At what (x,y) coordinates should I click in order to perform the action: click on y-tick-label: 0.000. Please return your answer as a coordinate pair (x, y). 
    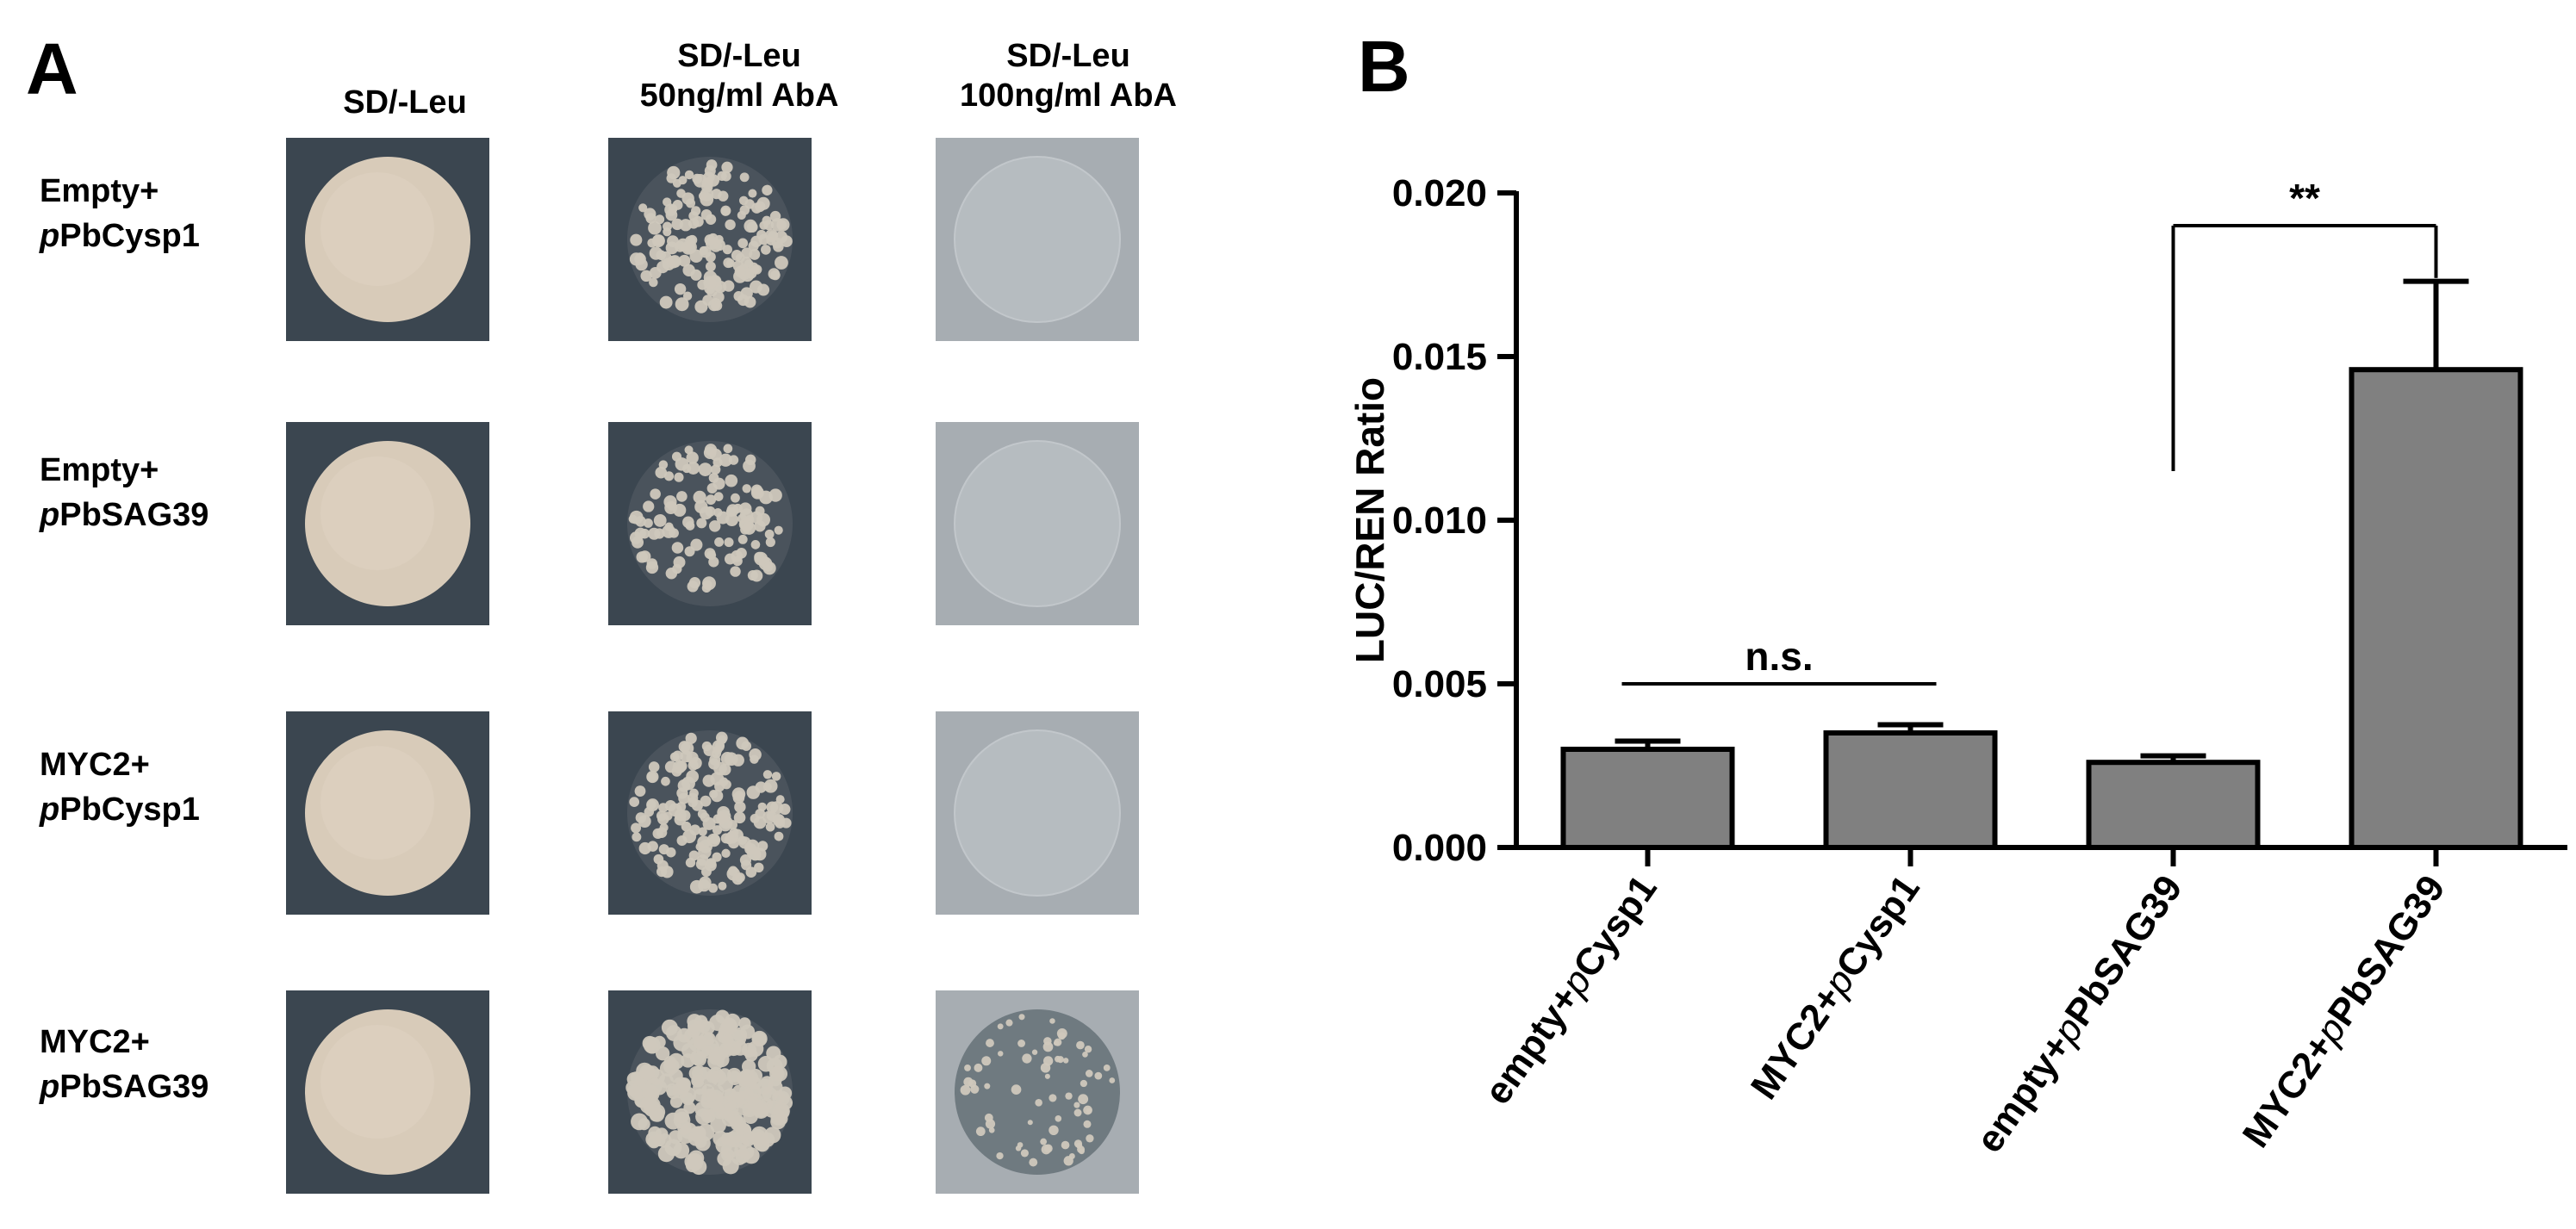
    Looking at the image, I should click on (1440, 848).